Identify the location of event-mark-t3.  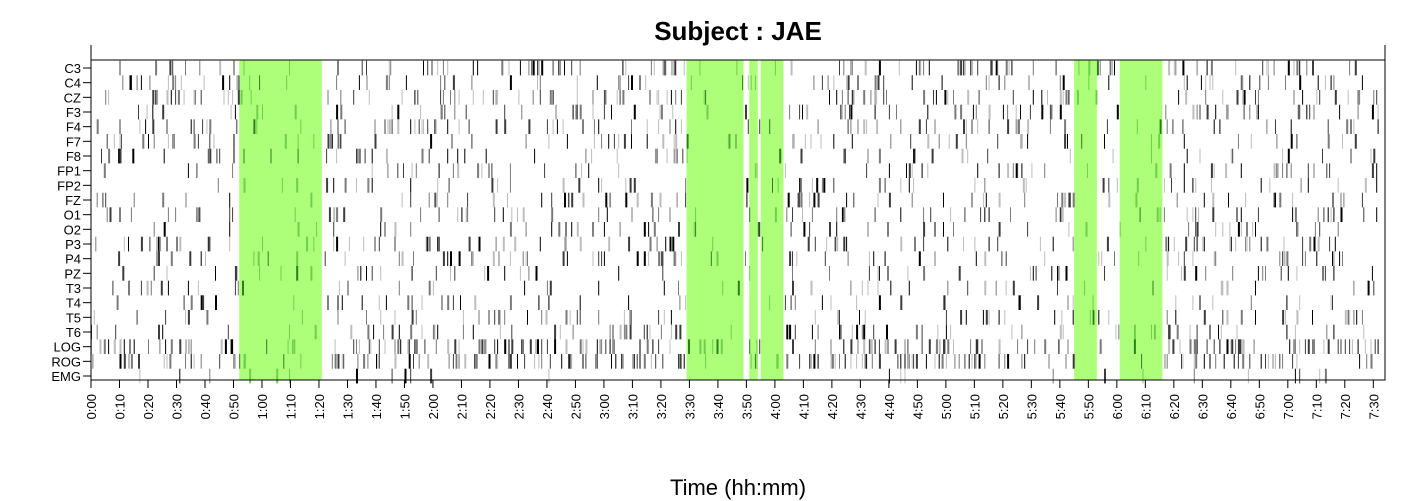
(811, 288).